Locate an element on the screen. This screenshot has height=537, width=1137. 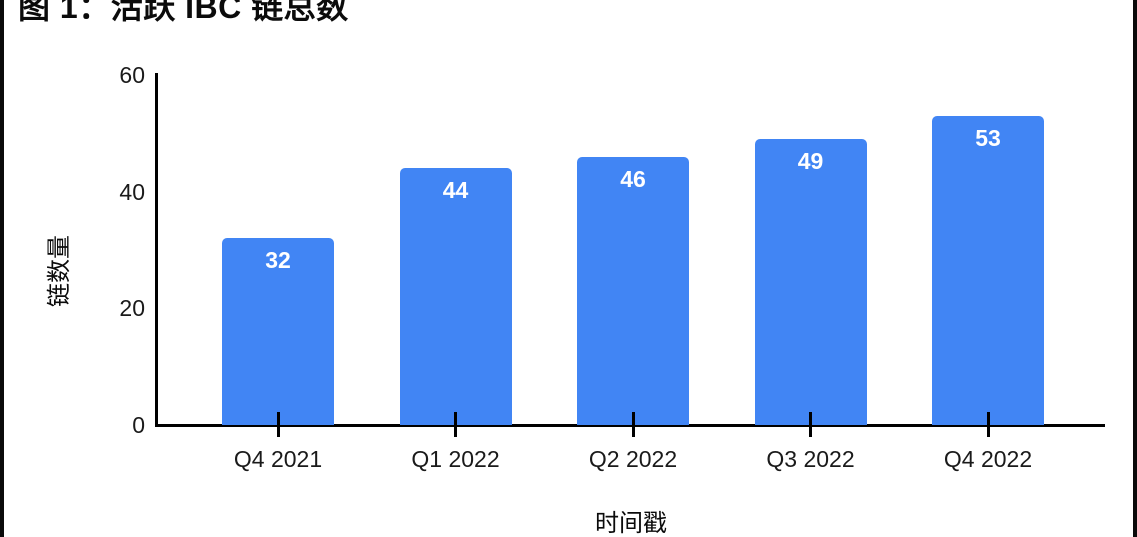
right-border-strip is located at coordinates (1135, 268).